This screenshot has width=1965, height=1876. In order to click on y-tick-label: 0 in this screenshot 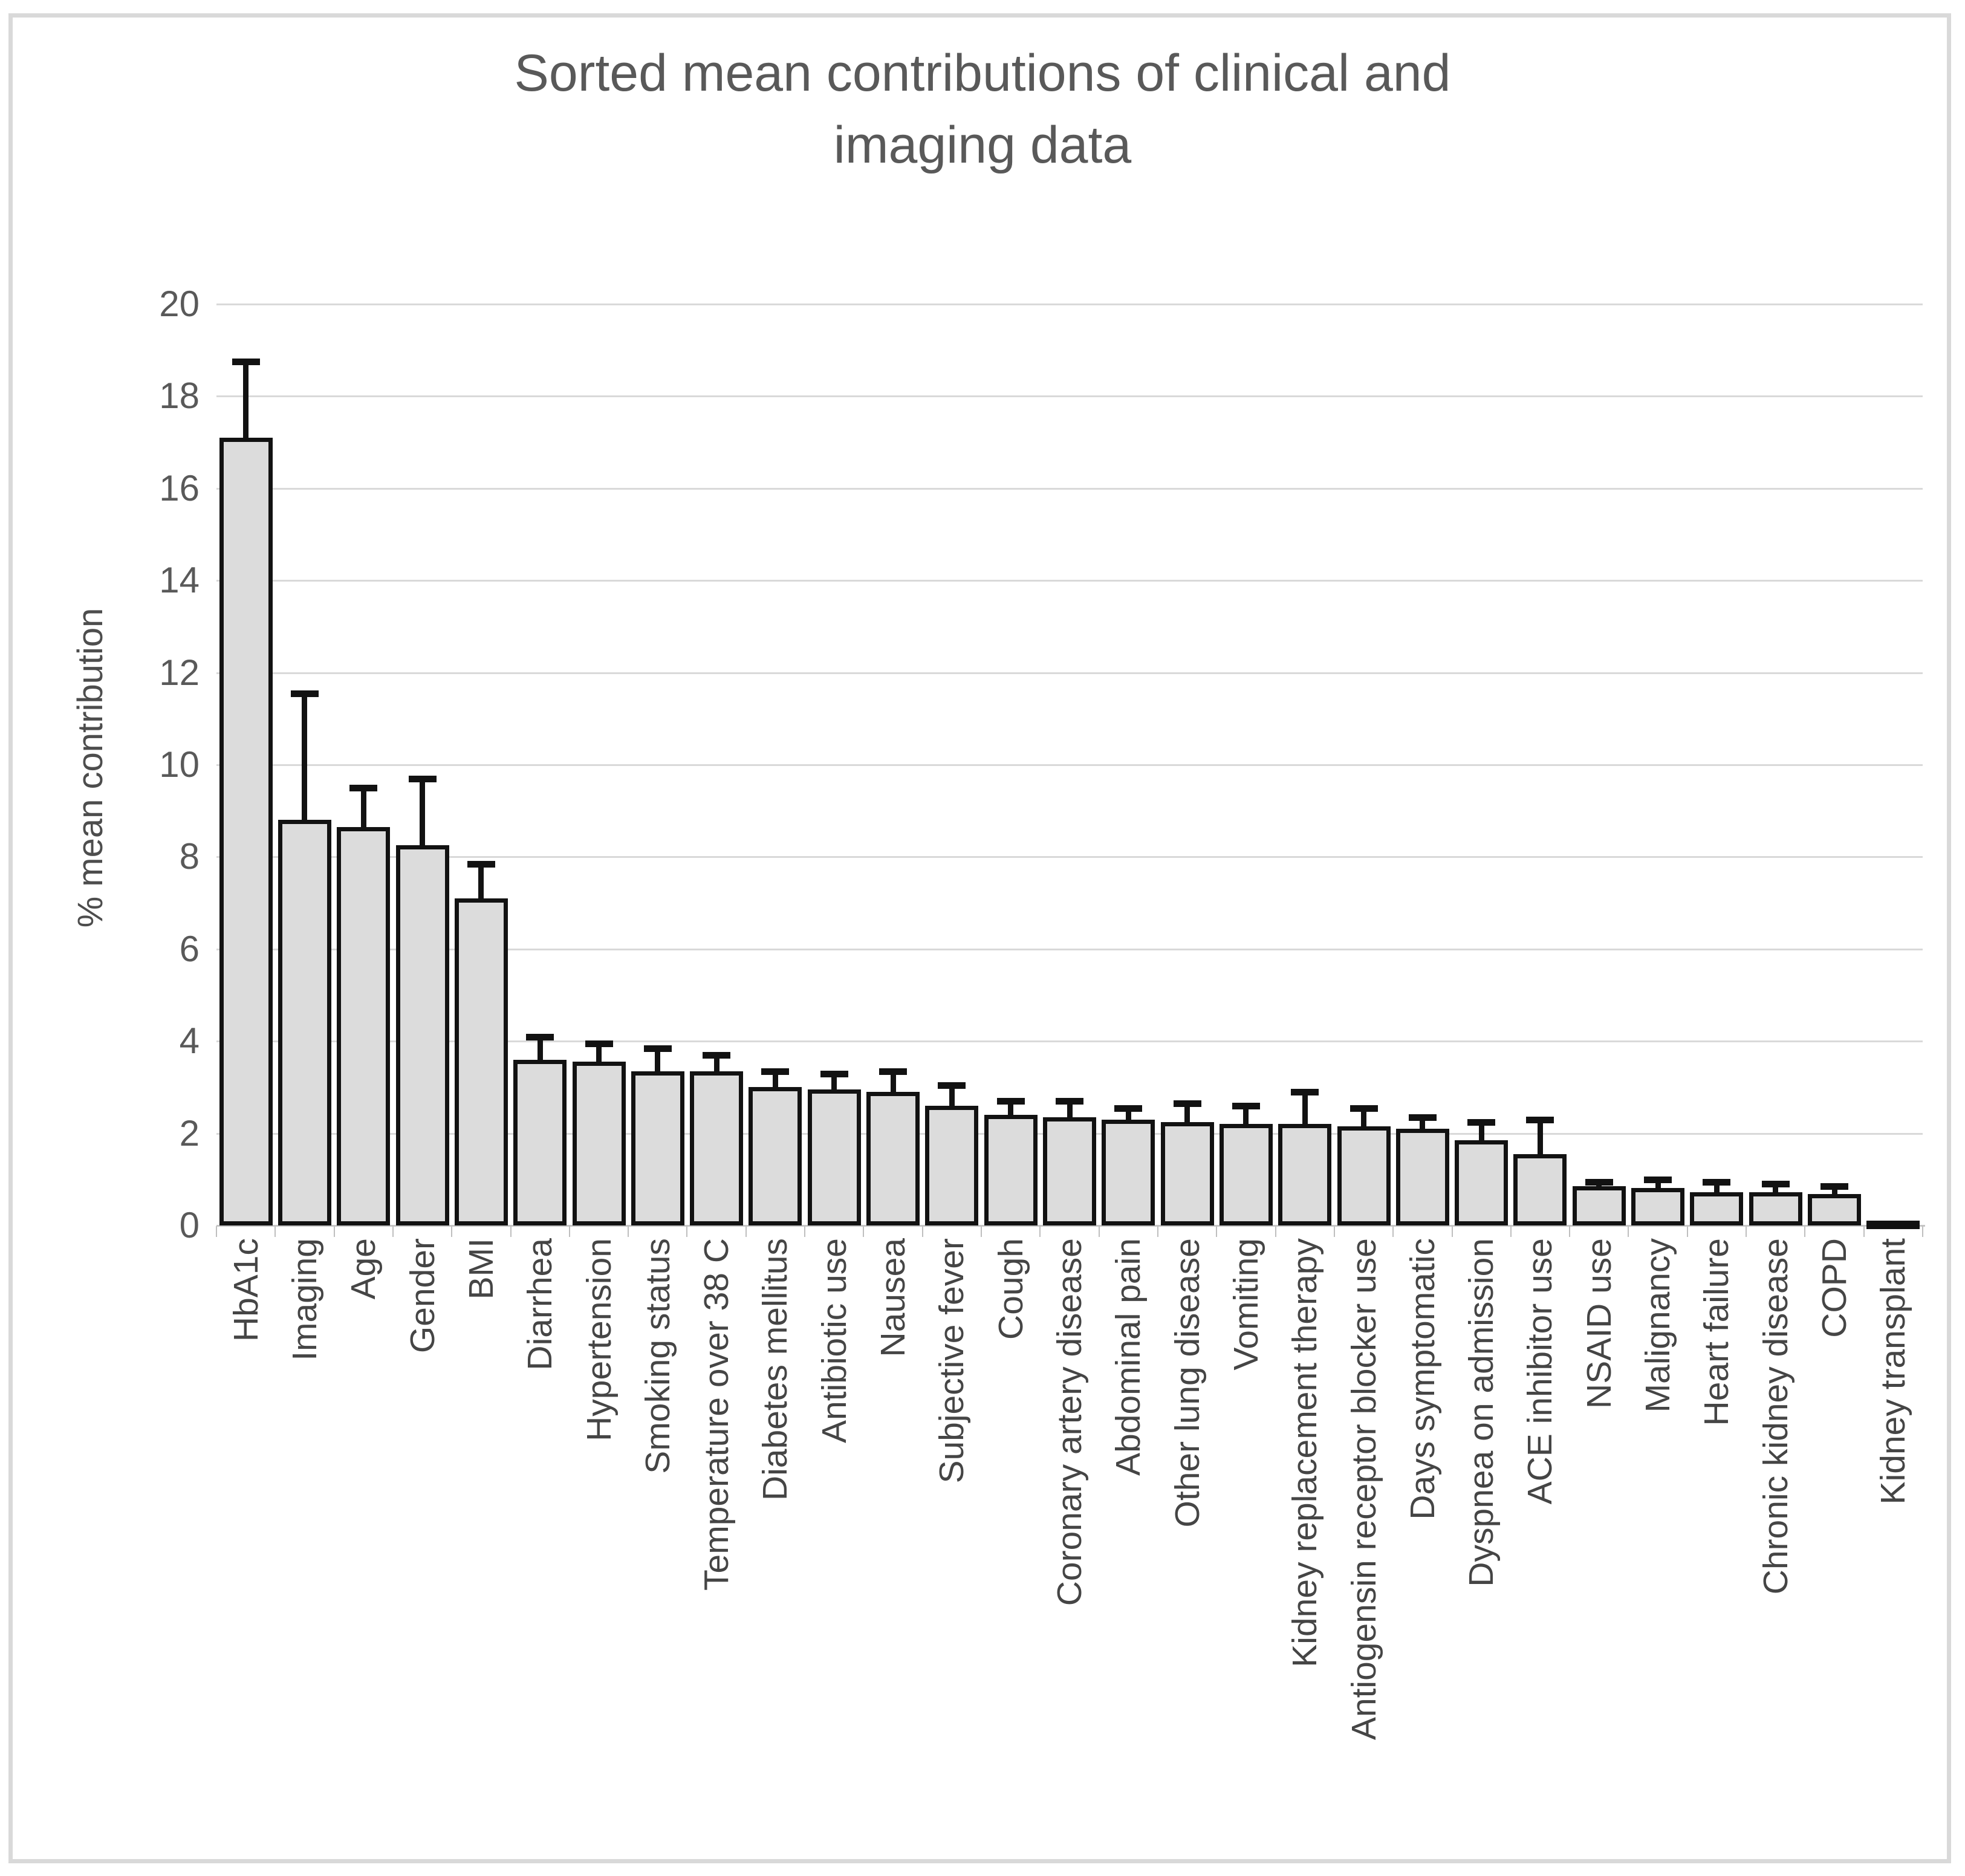, I will do `click(189, 1225)`.